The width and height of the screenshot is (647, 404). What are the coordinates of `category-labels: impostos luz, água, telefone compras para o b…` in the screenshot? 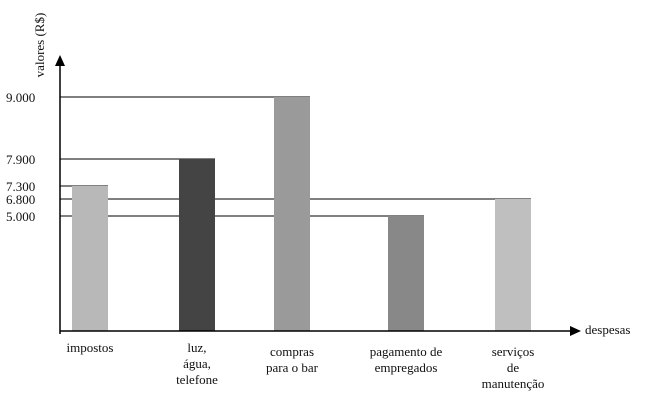 It's located at (306, 365).